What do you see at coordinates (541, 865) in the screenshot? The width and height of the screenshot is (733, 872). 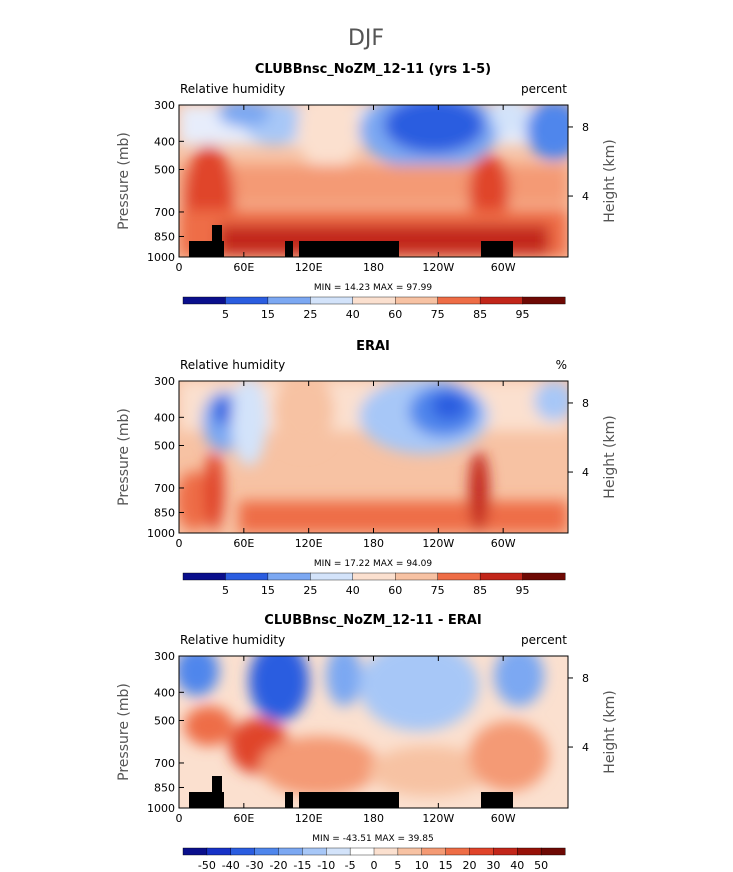 I see `panel-3-colorbar-label: 50` at bounding box center [541, 865].